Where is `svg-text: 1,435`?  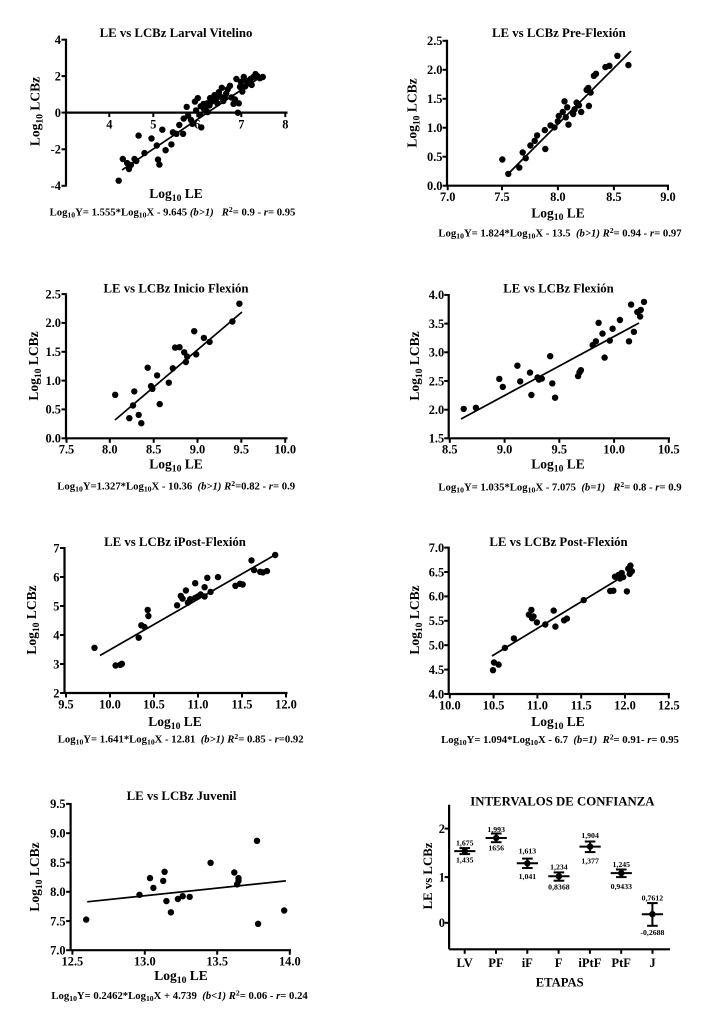 svg-text: 1,435 is located at coordinates (465, 860).